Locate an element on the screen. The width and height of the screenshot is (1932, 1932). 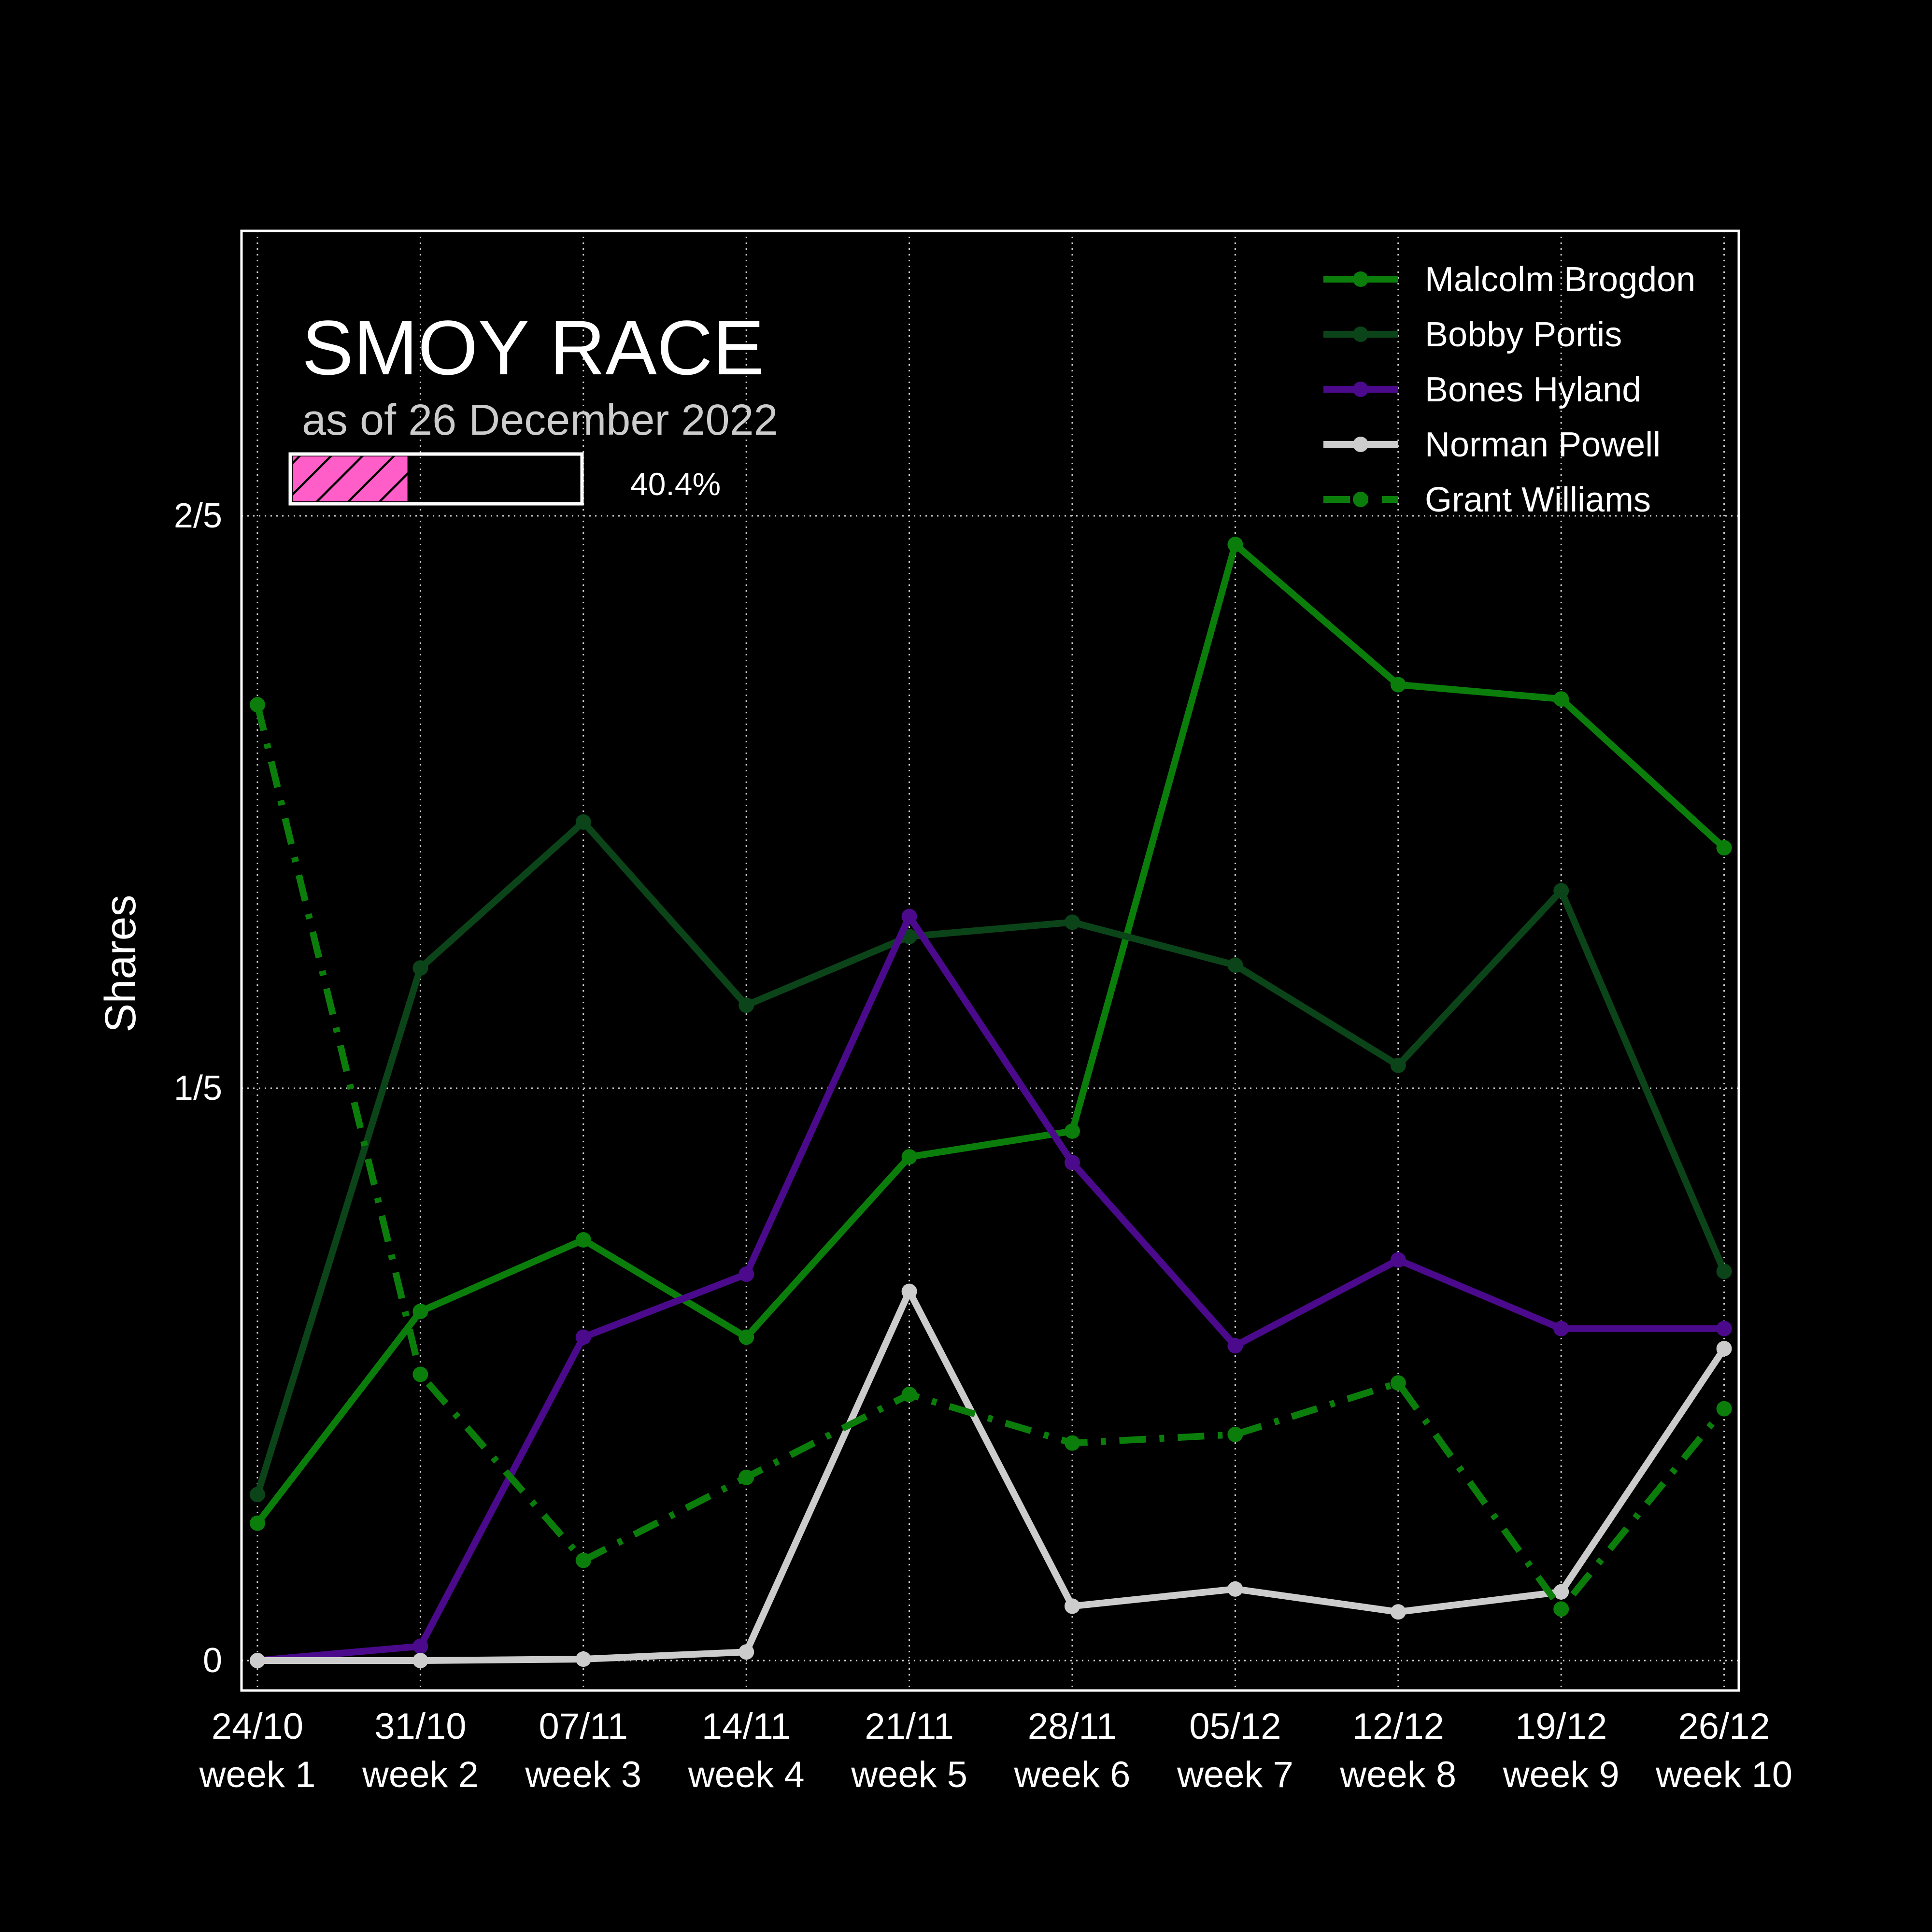
progress-bar-border is located at coordinates (436, 479).